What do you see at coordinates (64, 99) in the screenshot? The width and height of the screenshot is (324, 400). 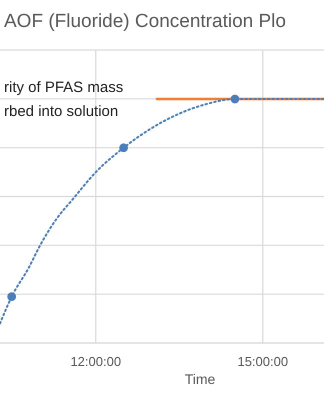 I see `annotation: rity of PFAS mass rbed into solution` at bounding box center [64, 99].